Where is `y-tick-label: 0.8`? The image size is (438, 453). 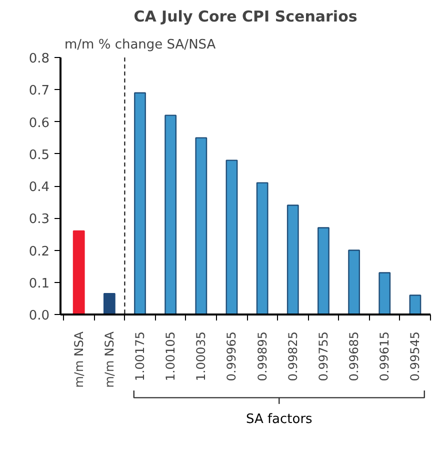
y-tick-label: 0.8 is located at coordinates (39, 59).